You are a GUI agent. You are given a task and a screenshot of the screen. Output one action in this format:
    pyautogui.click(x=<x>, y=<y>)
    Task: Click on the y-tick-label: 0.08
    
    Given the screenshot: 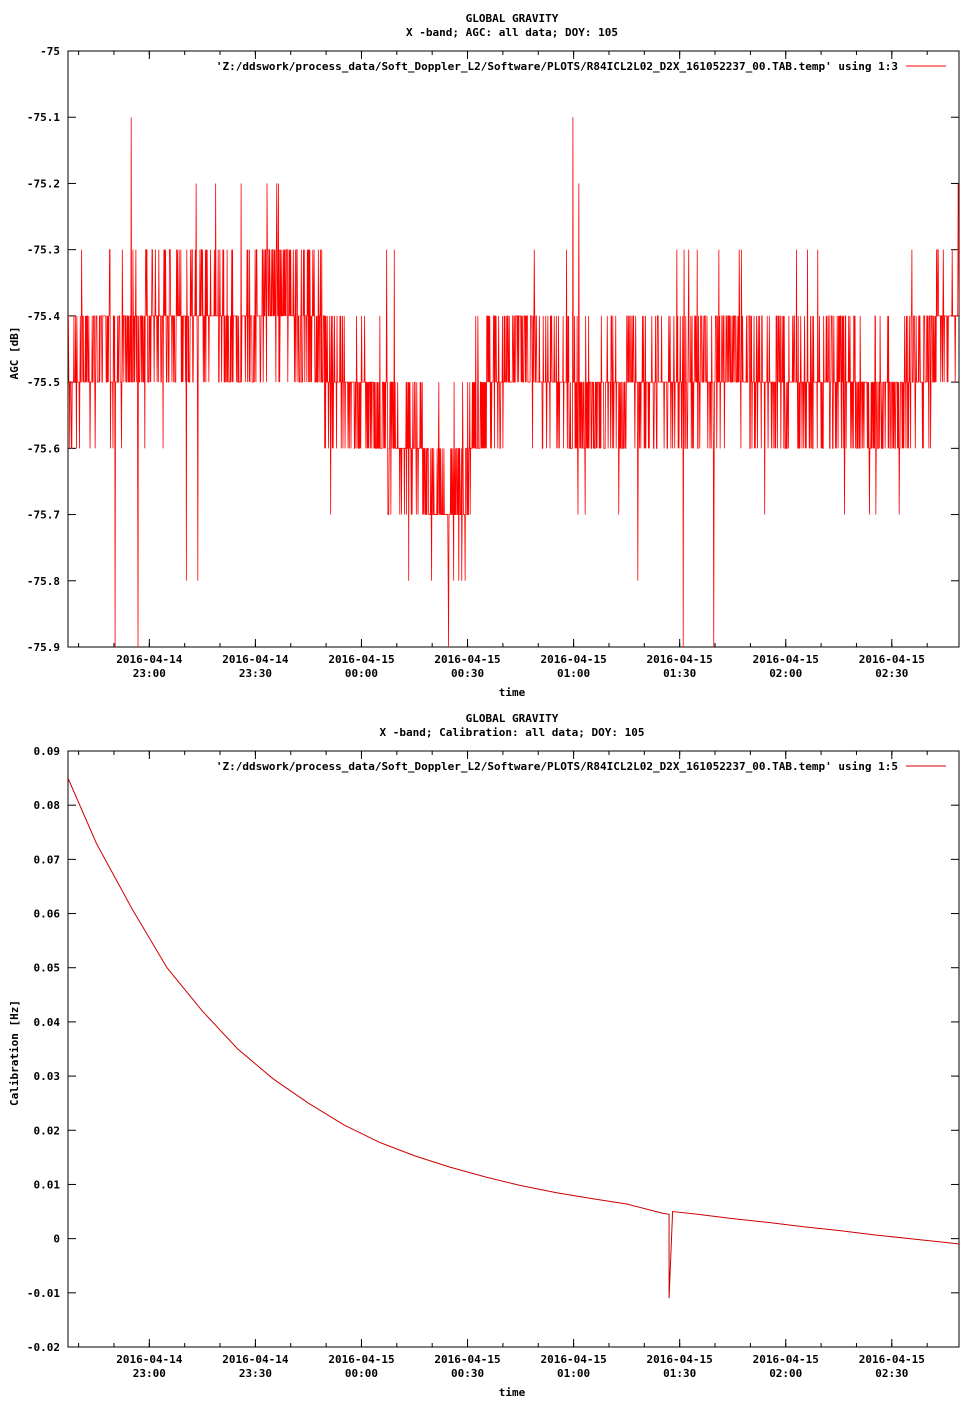 What is the action you would take?
    pyautogui.click(x=47, y=805)
    